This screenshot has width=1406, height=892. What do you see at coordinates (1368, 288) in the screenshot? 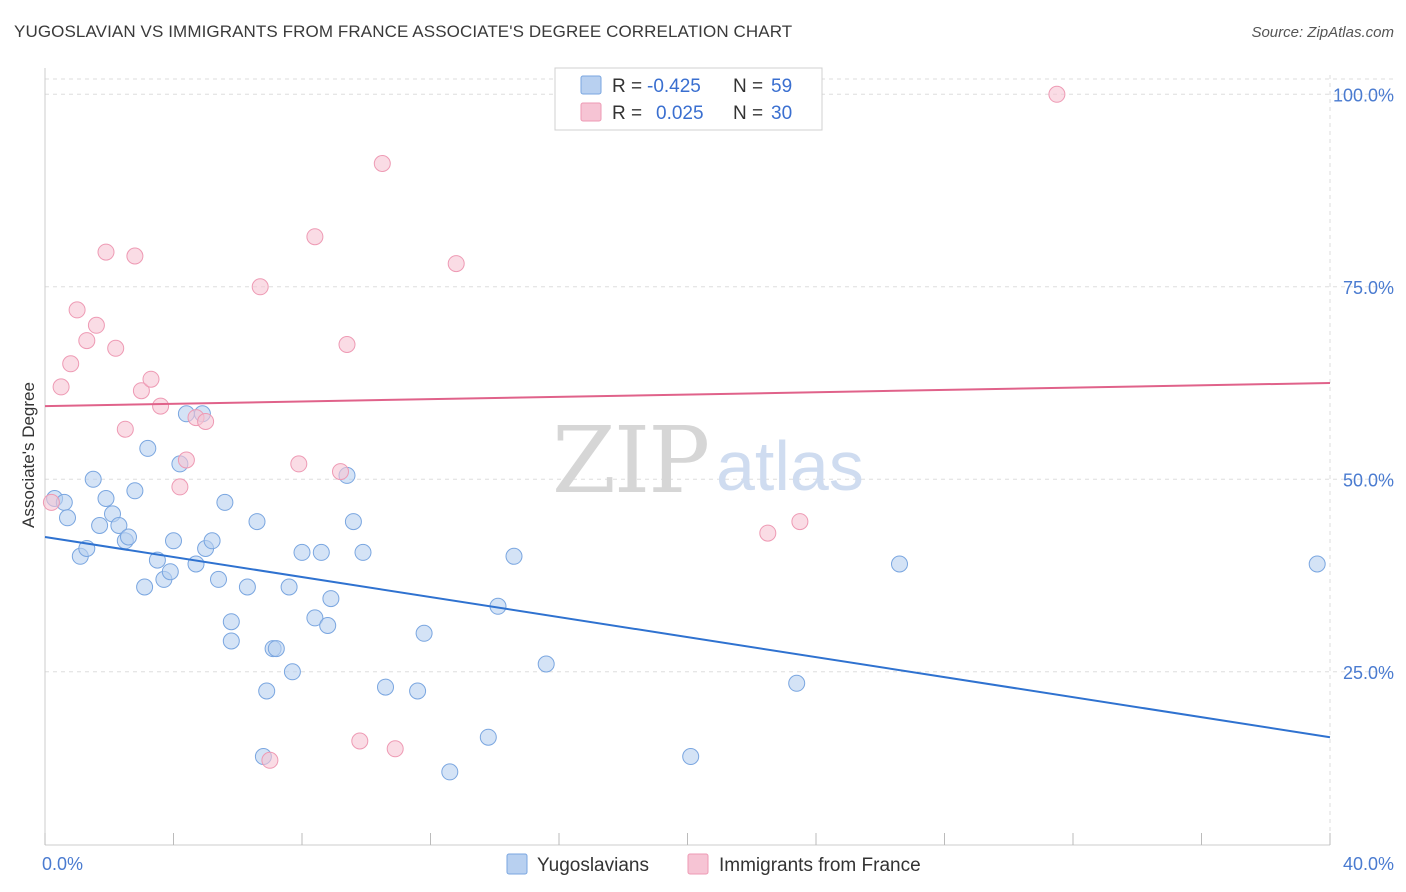
I see `y-tick-label-2: 75.0%` at bounding box center [1368, 288].